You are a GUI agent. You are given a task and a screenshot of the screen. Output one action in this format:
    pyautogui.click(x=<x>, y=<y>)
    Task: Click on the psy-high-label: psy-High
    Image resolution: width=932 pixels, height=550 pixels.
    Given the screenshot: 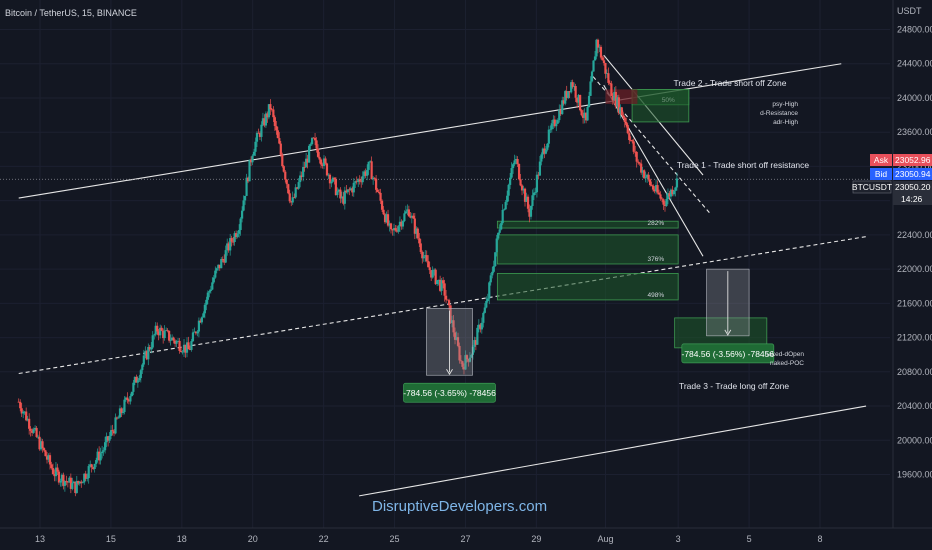 What is the action you would take?
    pyautogui.click(x=785, y=104)
    